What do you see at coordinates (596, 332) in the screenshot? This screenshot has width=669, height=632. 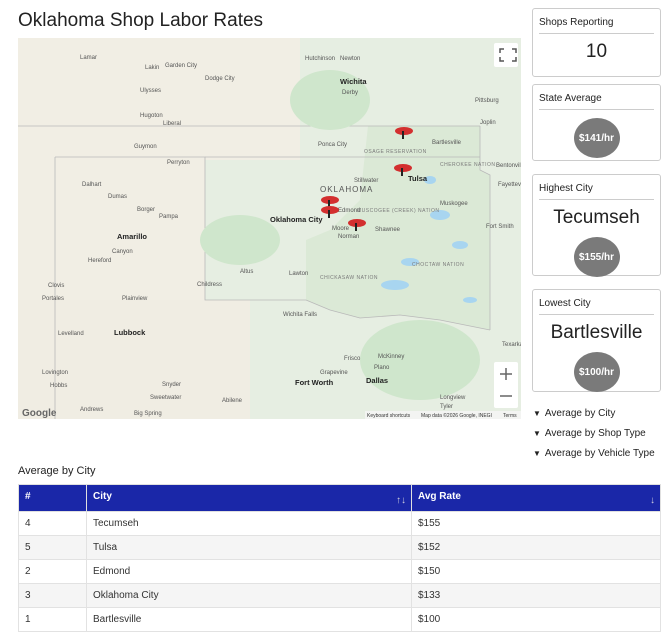 I see `card-value: Bartlesville` at bounding box center [596, 332].